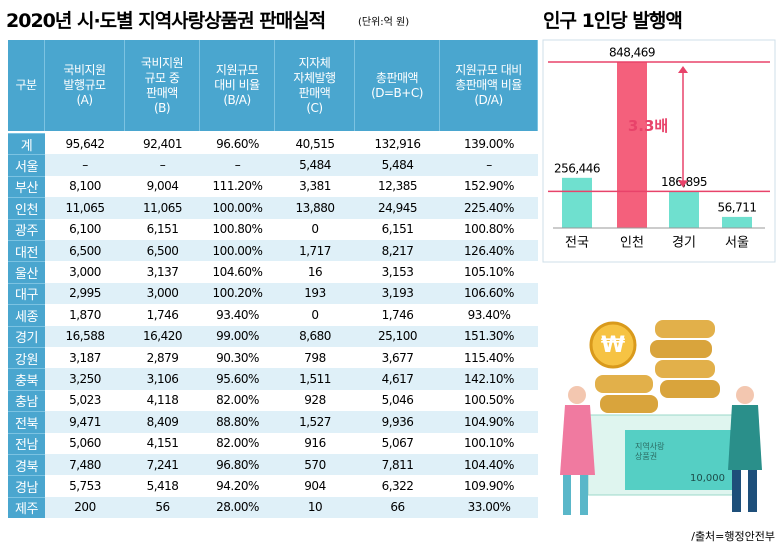  I want to click on row-label: 부산, so click(26, 186).